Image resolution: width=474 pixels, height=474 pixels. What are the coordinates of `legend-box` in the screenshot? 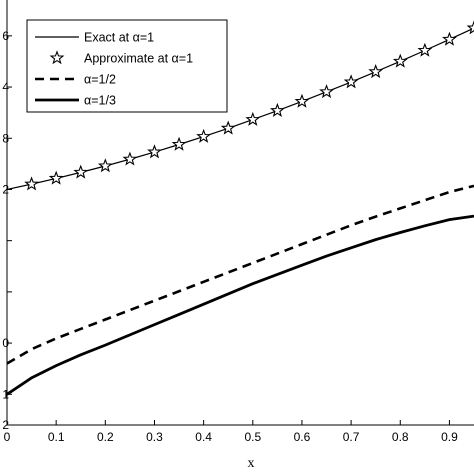 It's located at (127, 66).